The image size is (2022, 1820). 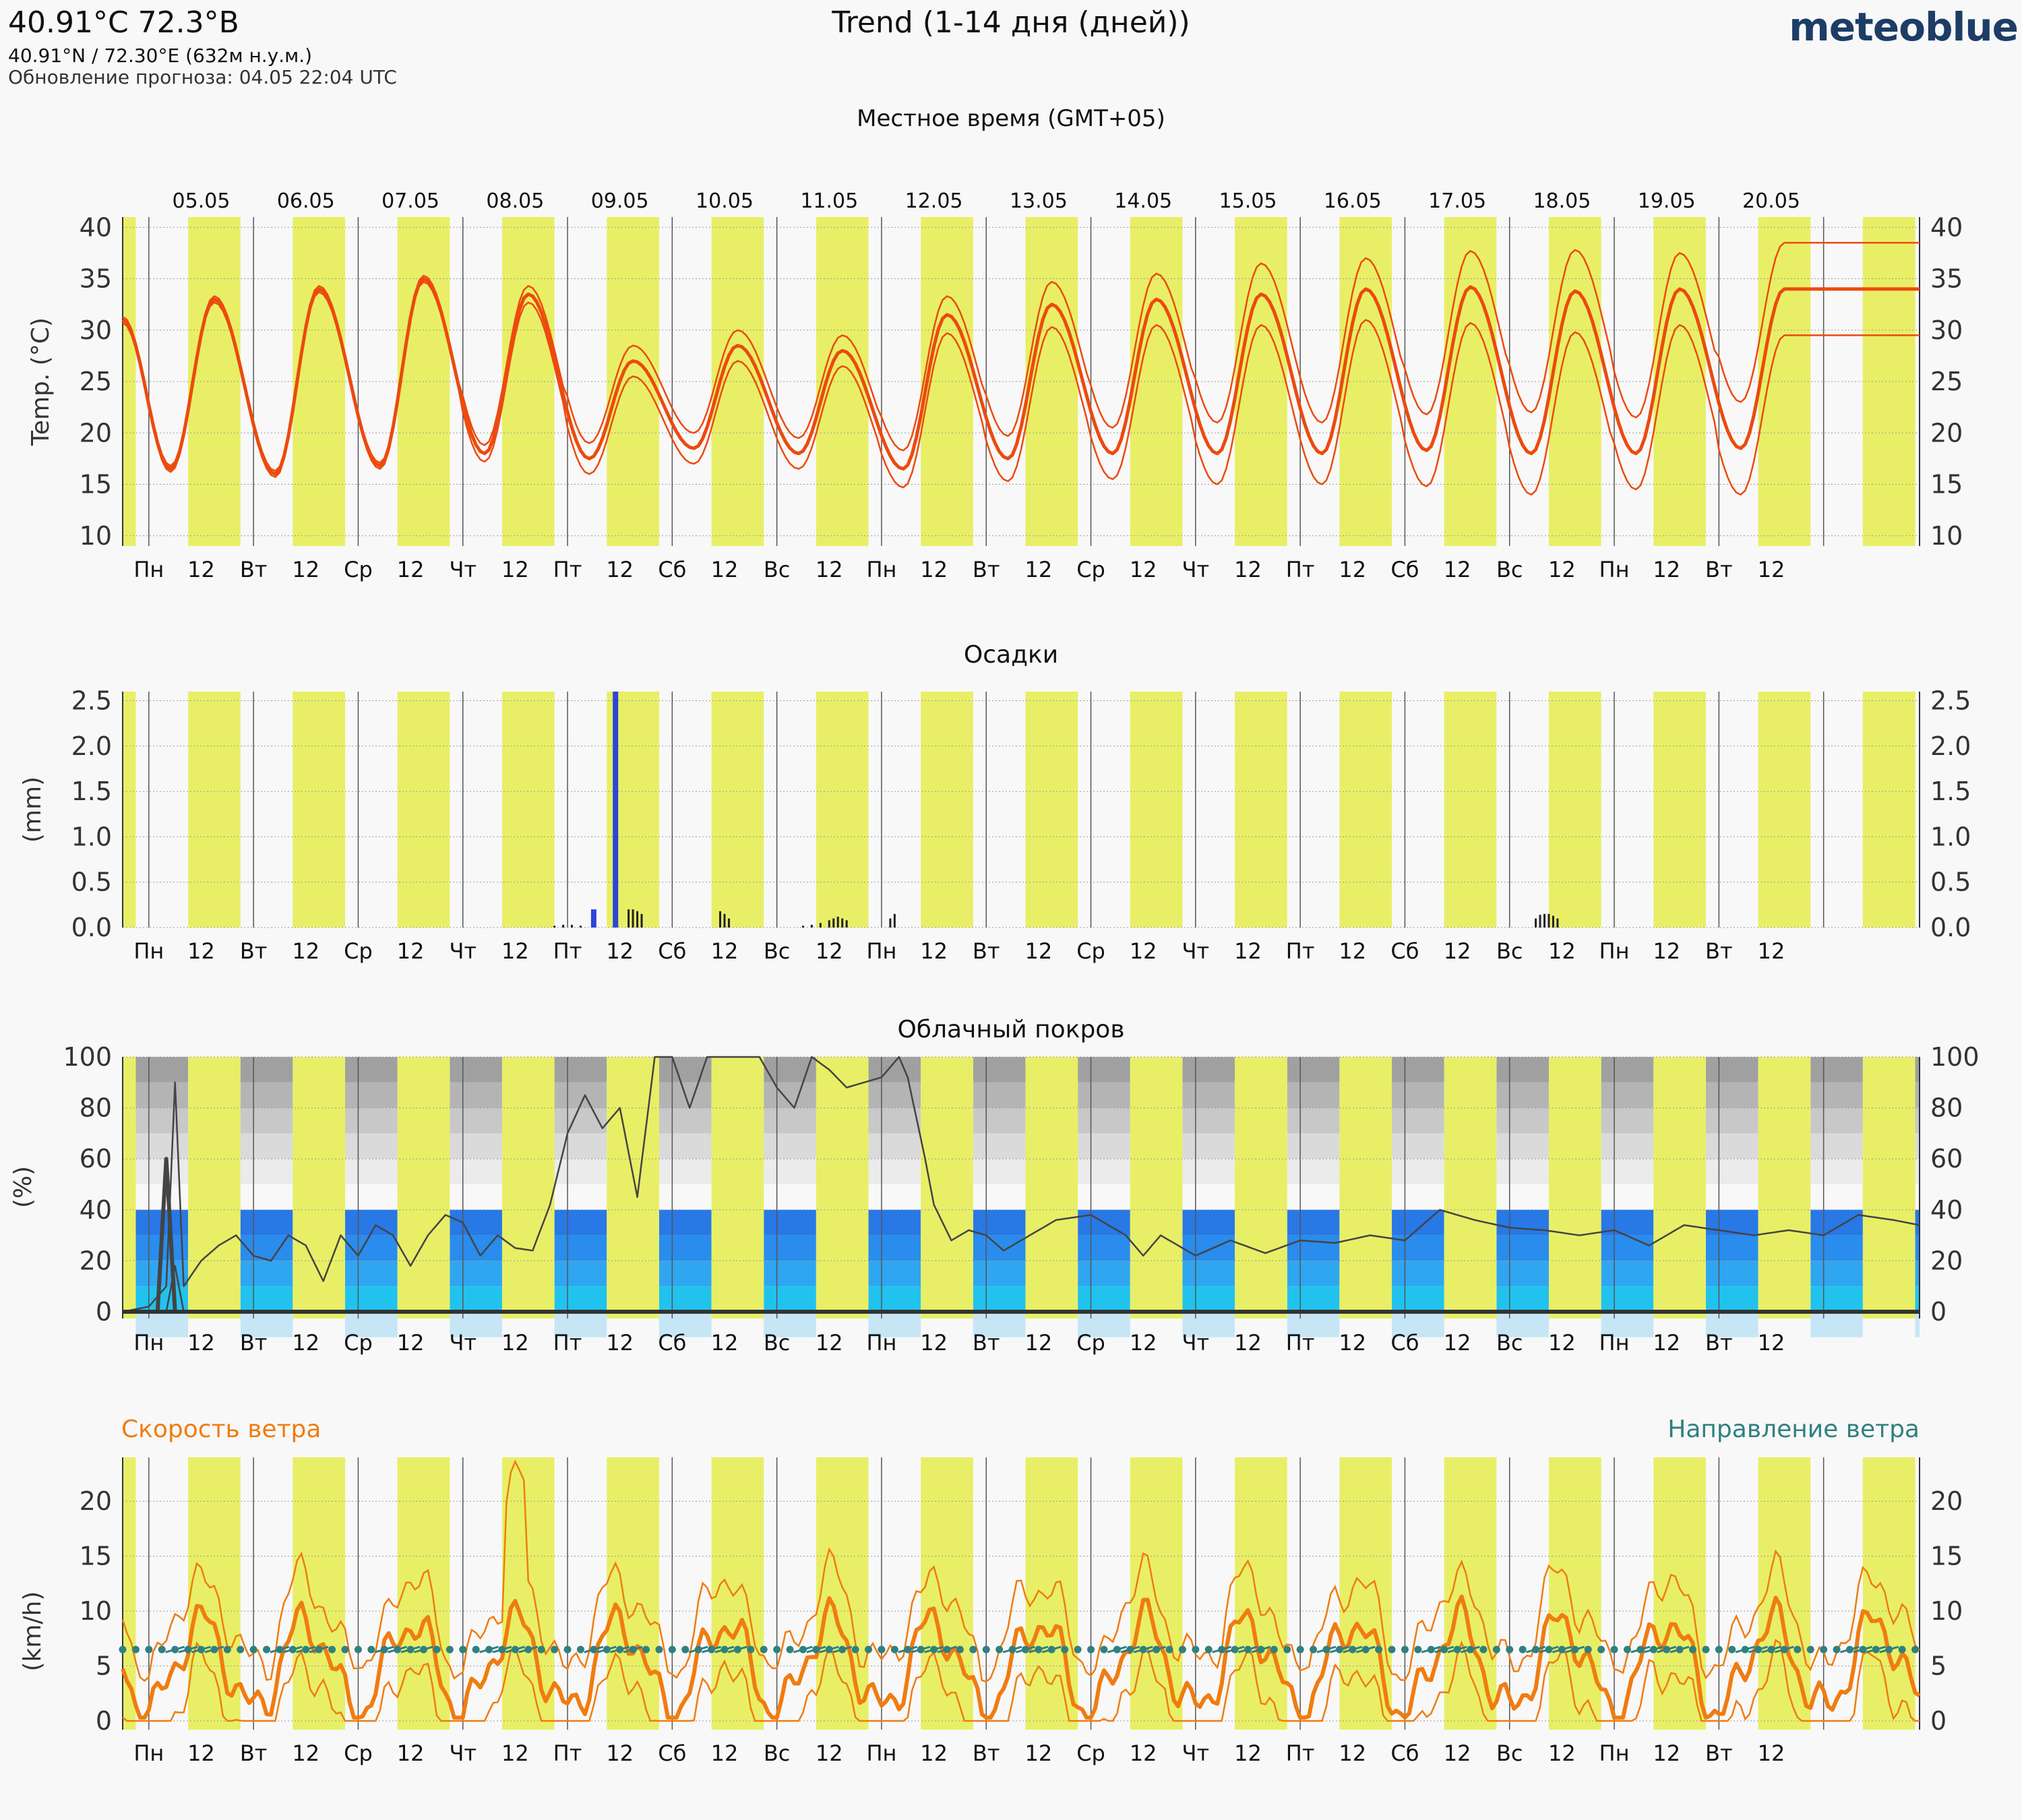 I want to click on weekday-label: Пн, so click(x=1614, y=1753).